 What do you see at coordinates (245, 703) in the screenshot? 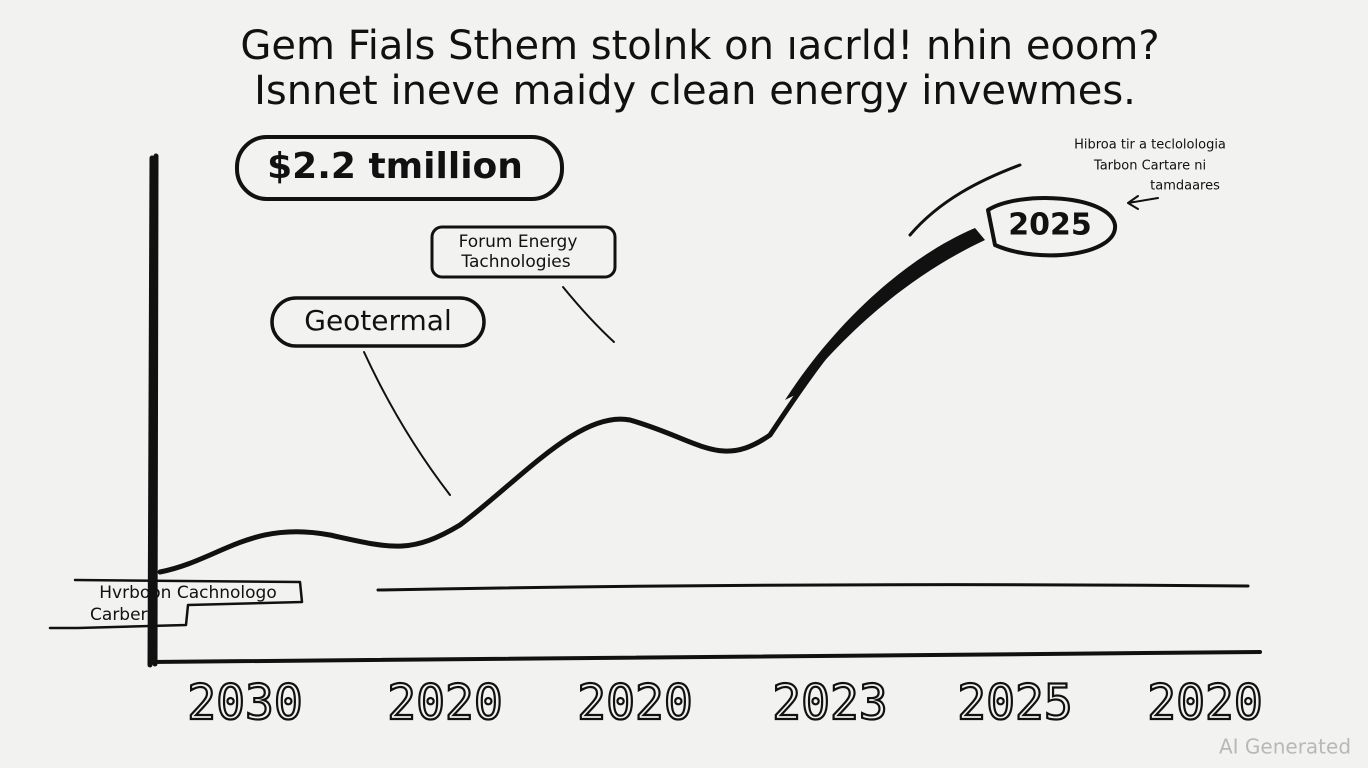
I see `x-label: 2030` at bounding box center [245, 703].